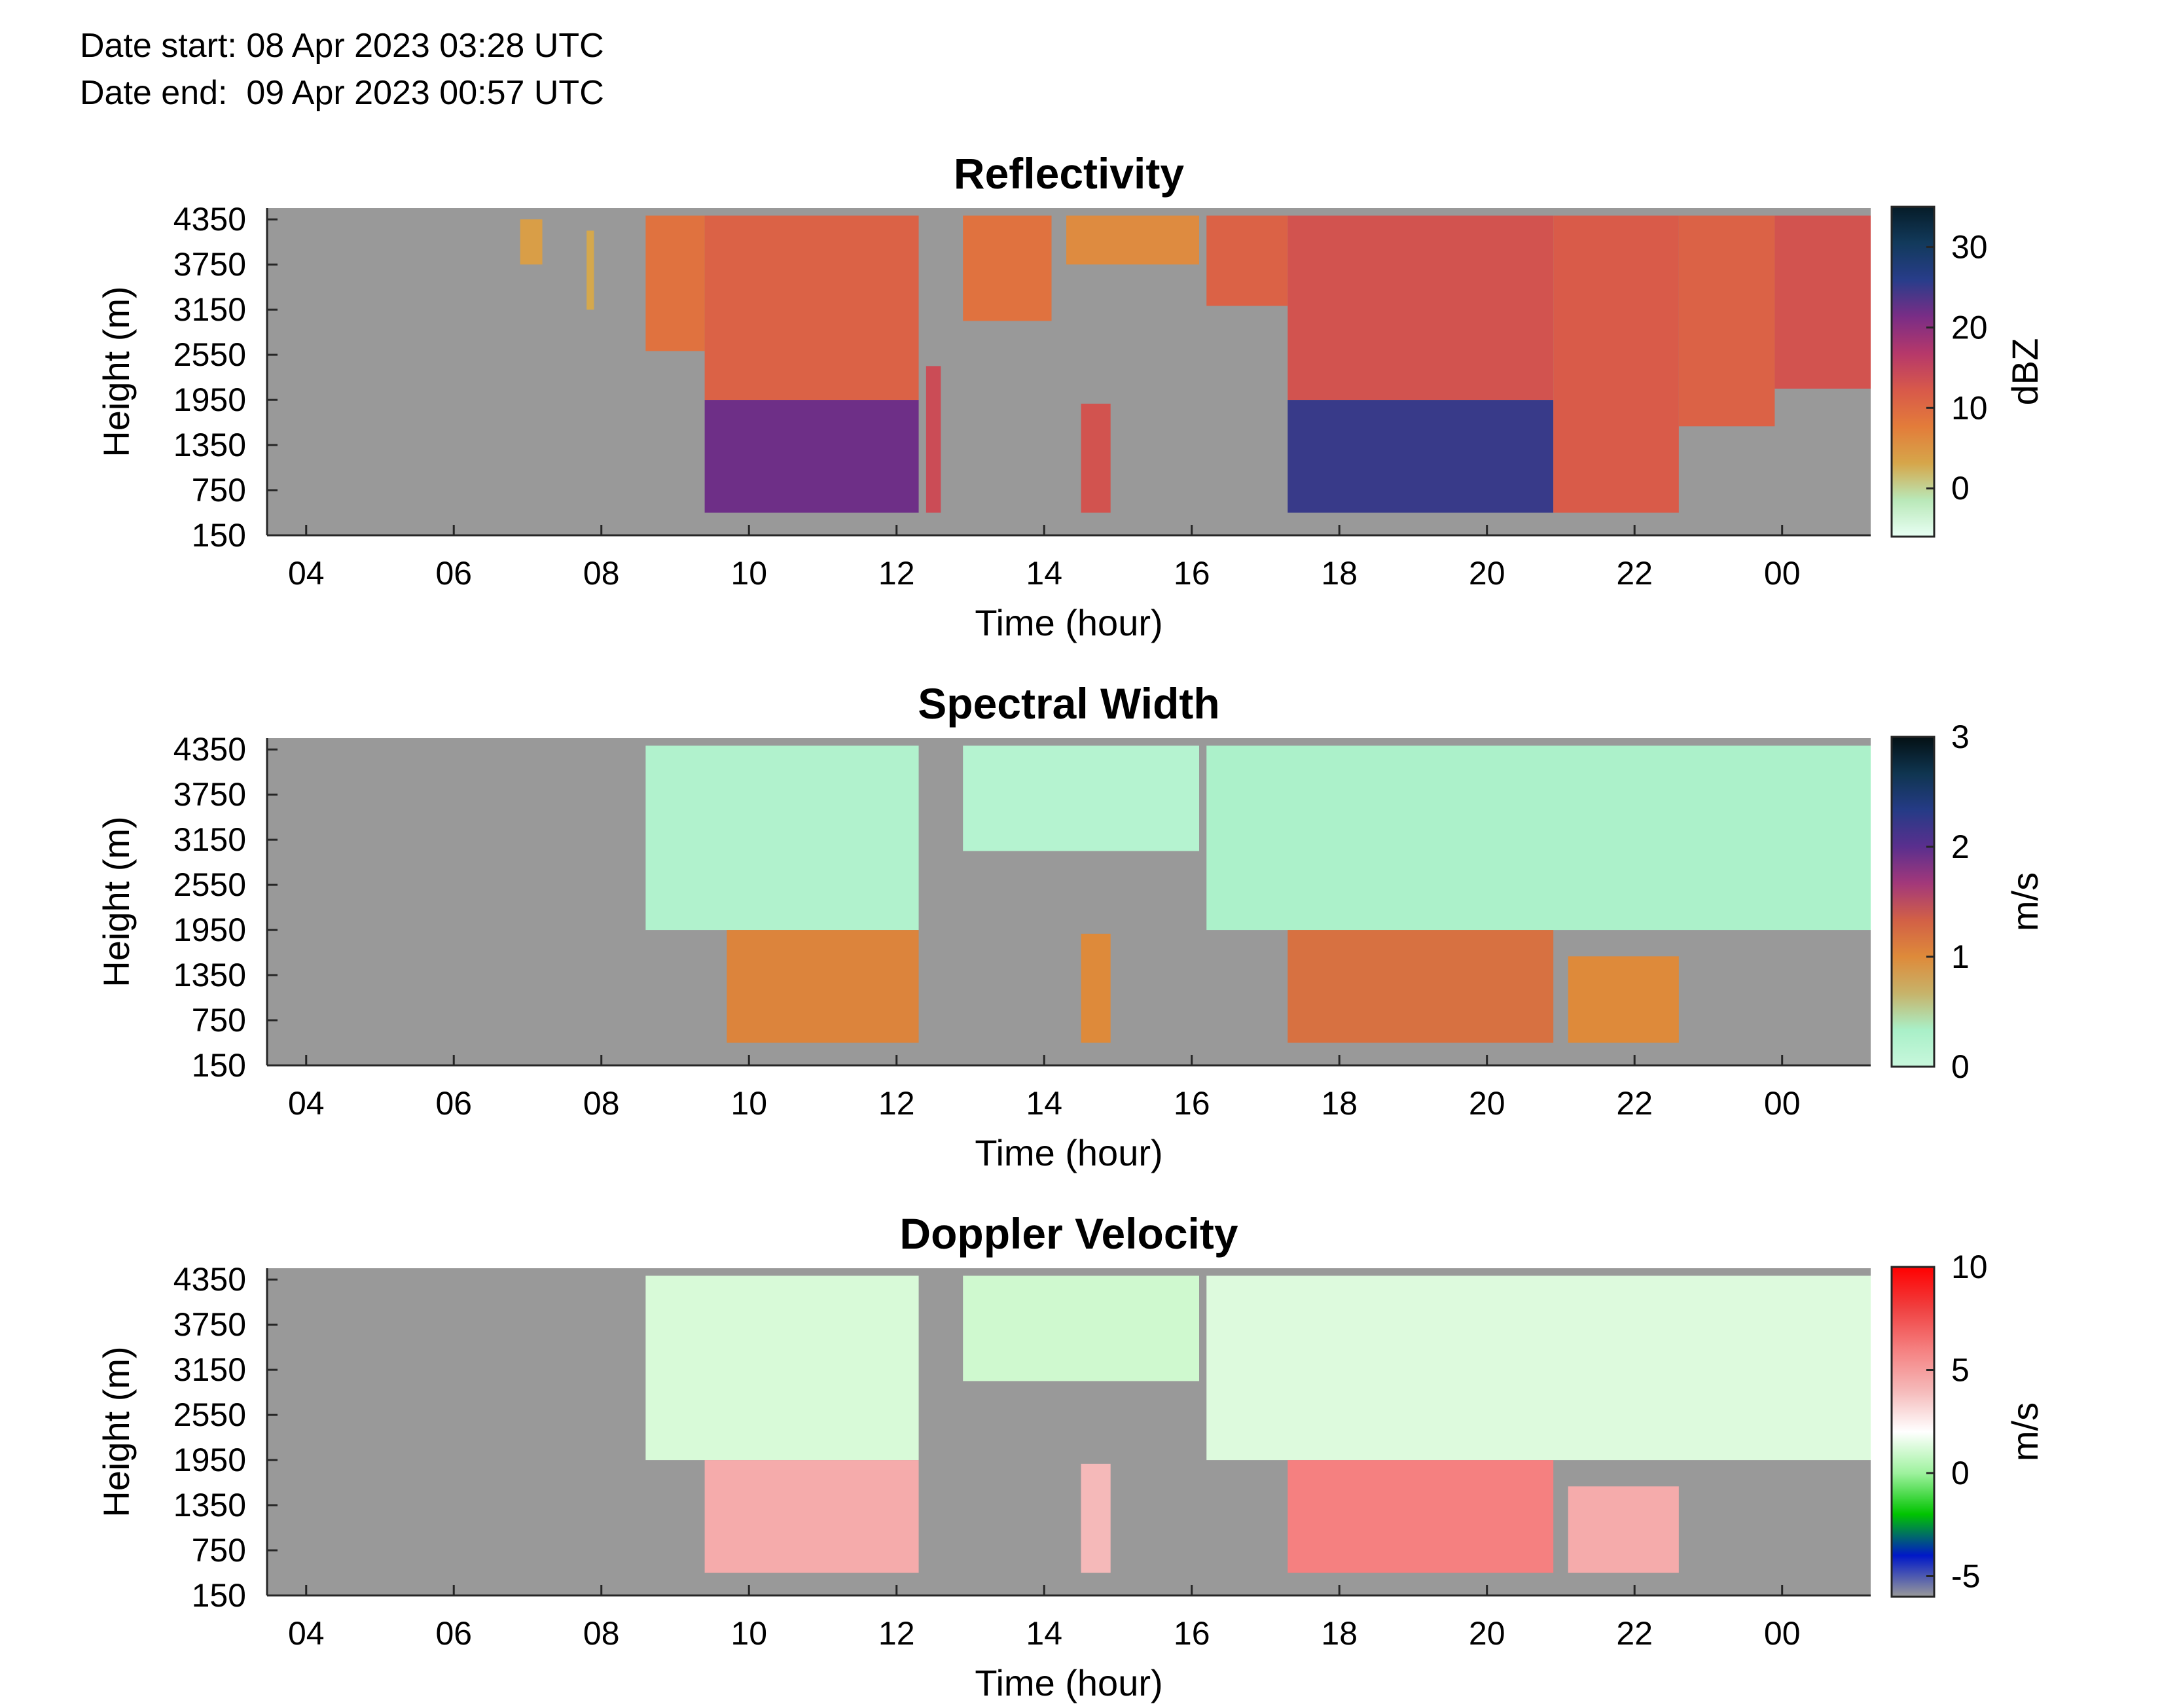 The image size is (2160, 1708). I want to click on doppler-velocity-x-tick-label: 16, so click(1192, 1634).